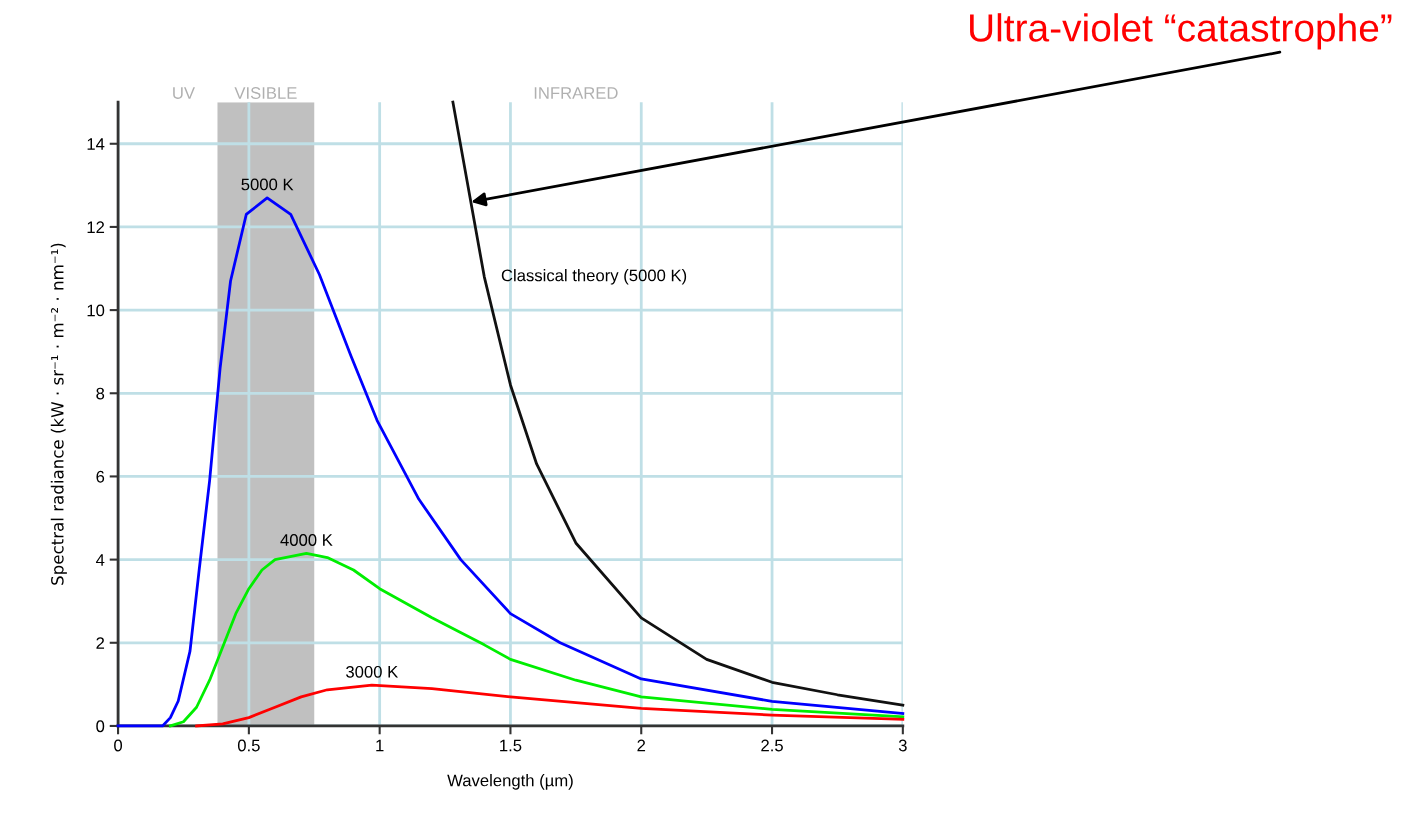 The image size is (1414, 824). What do you see at coordinates (306, 540) in the screenshot?
I see `series-label: 4000 K` at bounding box center [306, 540].